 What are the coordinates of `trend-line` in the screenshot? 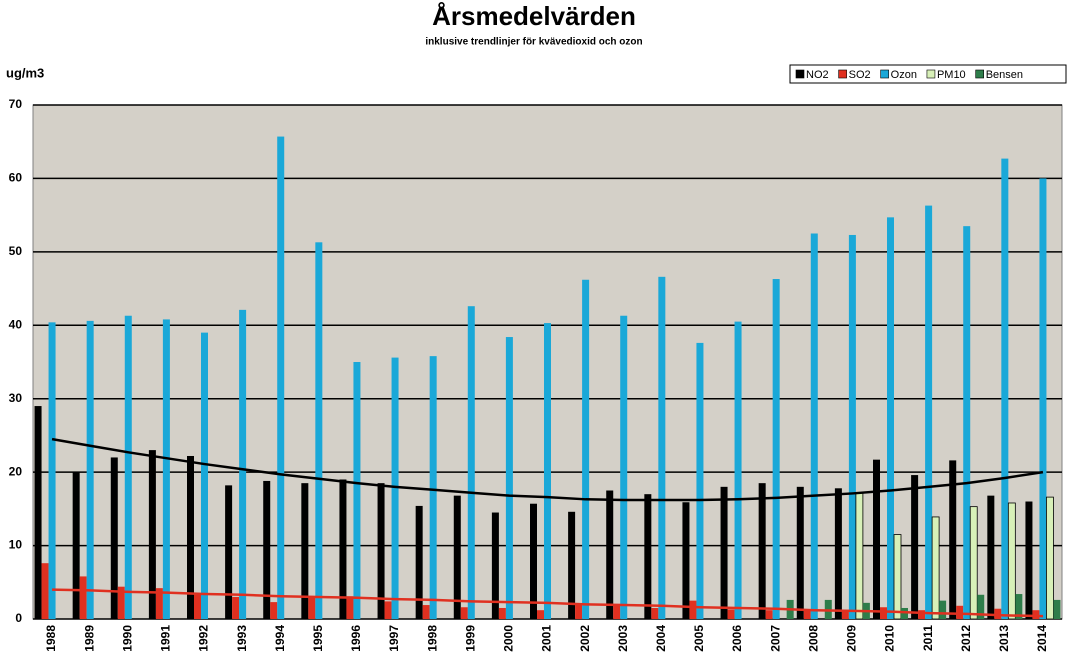 It's located at (547, 603).